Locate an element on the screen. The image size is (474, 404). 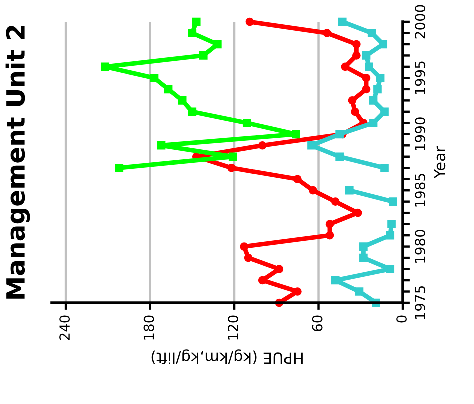
y-tick-label: 1995 is located at coordinates (420, 78).